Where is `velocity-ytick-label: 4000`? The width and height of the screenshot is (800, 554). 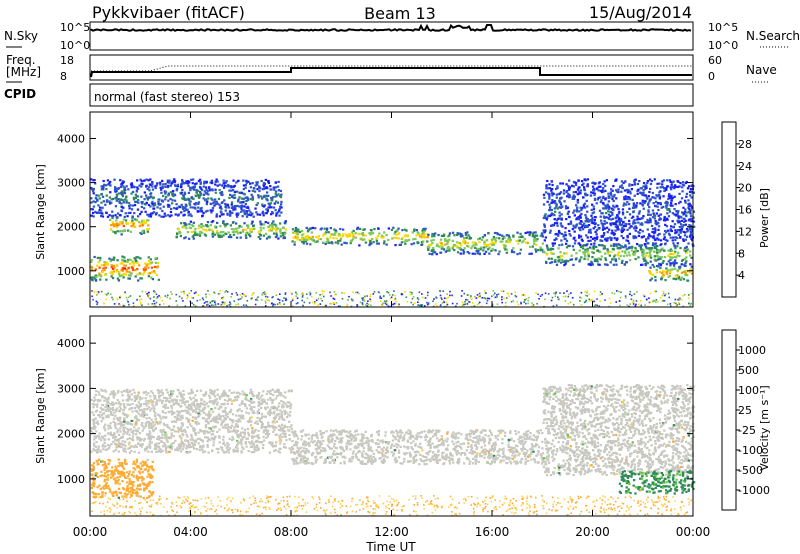
velocity-ytick-label: 4000 is located at coordinates (71, 343).